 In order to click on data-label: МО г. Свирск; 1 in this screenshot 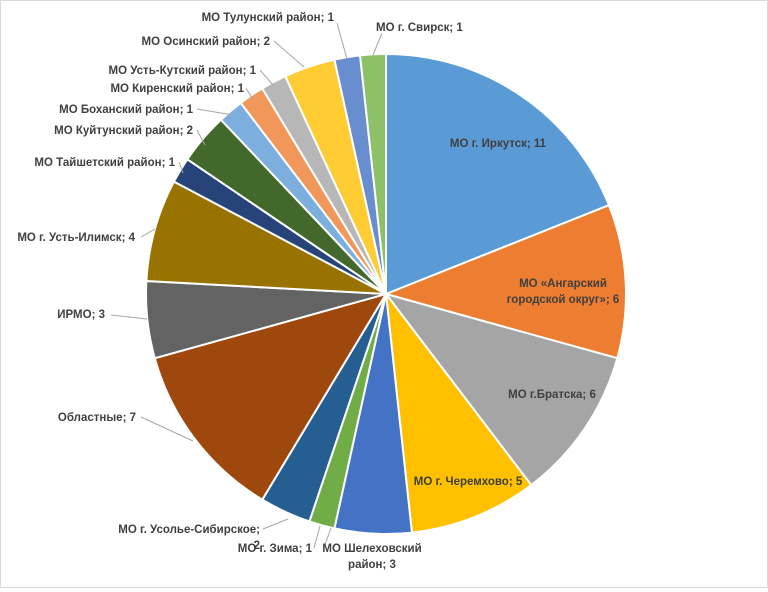, I will do `click(419, 28)`.